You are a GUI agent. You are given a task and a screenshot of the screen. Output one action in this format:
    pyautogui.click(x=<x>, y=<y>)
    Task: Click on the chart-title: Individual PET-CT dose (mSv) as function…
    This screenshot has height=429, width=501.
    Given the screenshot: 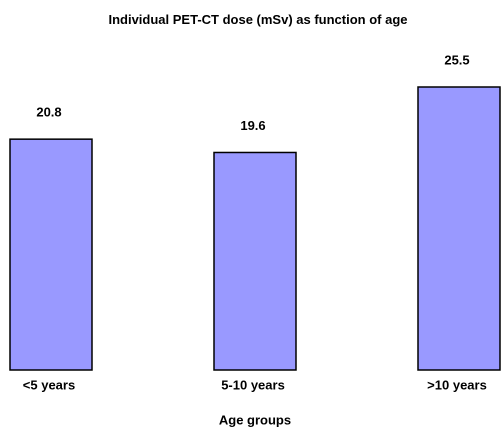 What is the action you would take?
    pyautogui.click(x=258, y=19)
    